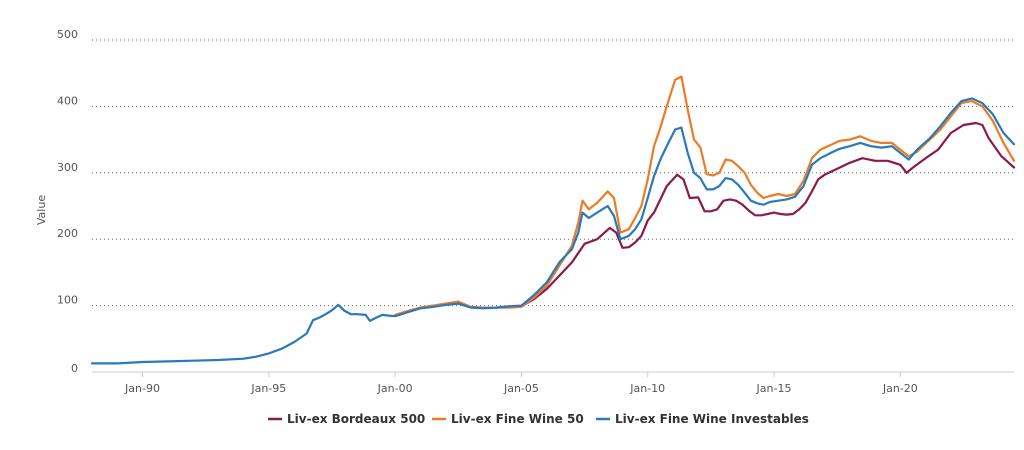  What do you see at coordinates (67, 233) in the screenshot?
I see `y-tick-label: 200` at bounding box center [67, 233].